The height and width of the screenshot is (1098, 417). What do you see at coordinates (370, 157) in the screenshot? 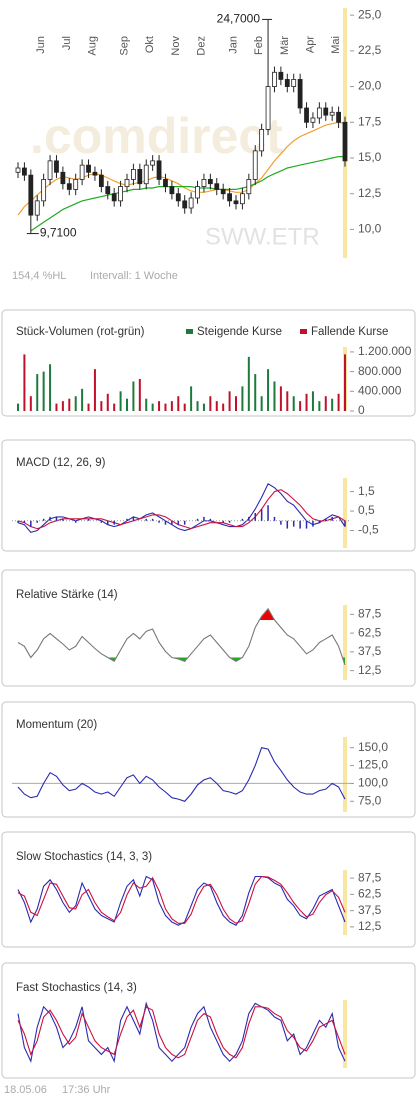
I see `y-tick-label: 15,0` at bounding box center [370, 157].